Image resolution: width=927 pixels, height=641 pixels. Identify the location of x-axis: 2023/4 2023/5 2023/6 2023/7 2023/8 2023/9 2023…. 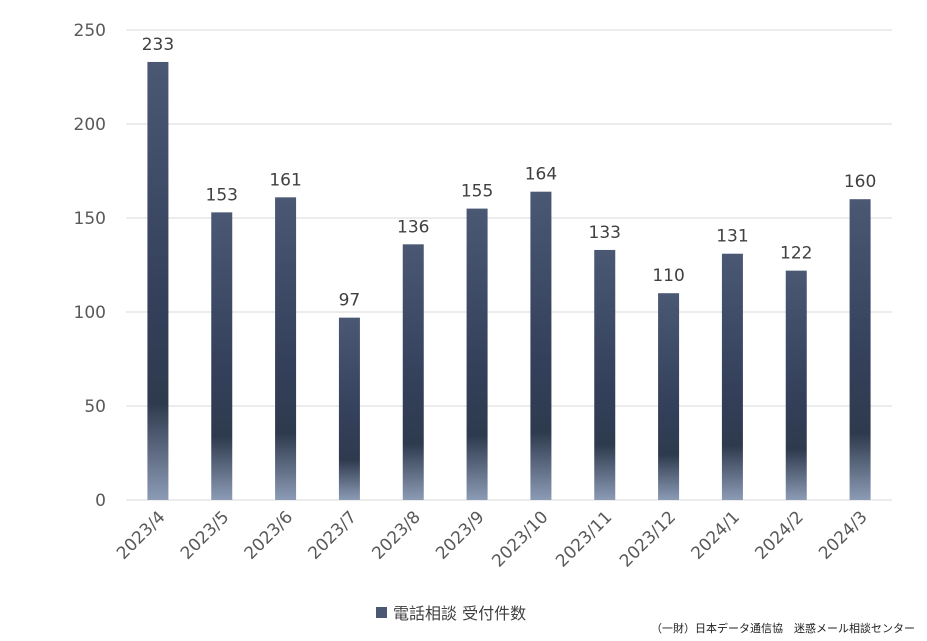
(492, 539).